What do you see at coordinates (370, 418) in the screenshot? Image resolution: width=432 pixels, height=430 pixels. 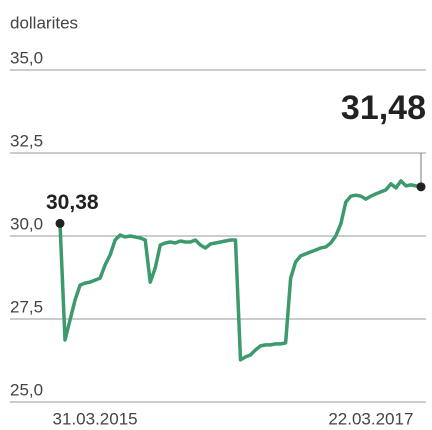 I see `x-tick-label: 22.03.2017` at bounding box center [370, 418].